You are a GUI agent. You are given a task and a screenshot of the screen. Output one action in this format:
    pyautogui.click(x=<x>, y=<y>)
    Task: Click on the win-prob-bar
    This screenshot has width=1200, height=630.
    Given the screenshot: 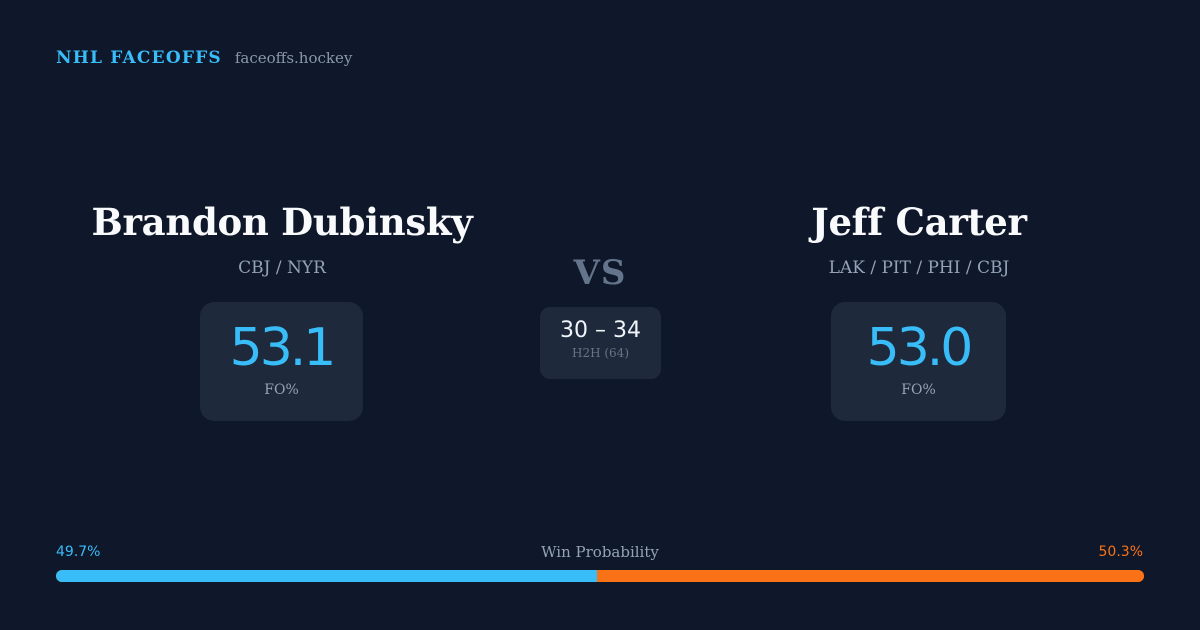 What is the action you would take?
    pyautogui.click(x=600, y=576)
    